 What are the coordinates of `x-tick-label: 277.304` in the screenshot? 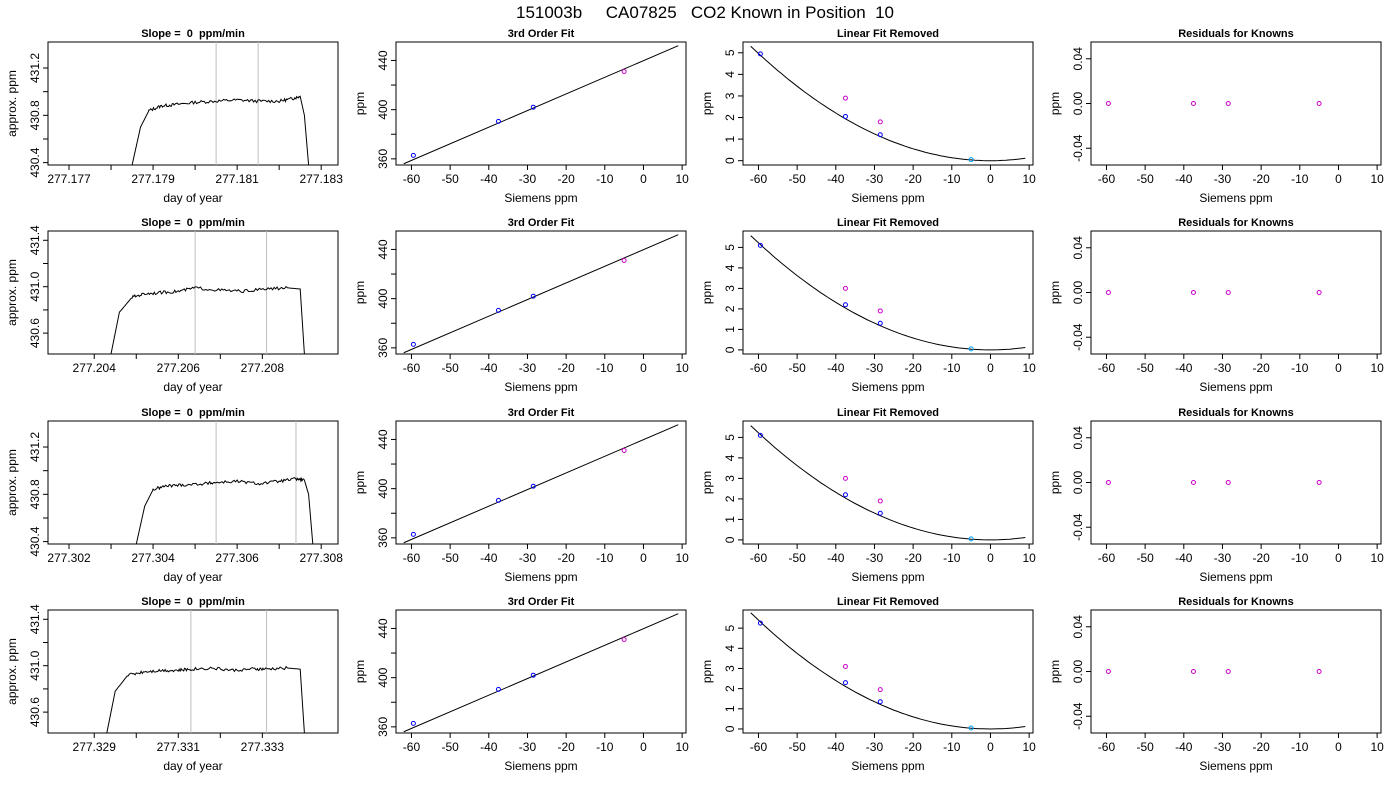 It's located at (153, 558).